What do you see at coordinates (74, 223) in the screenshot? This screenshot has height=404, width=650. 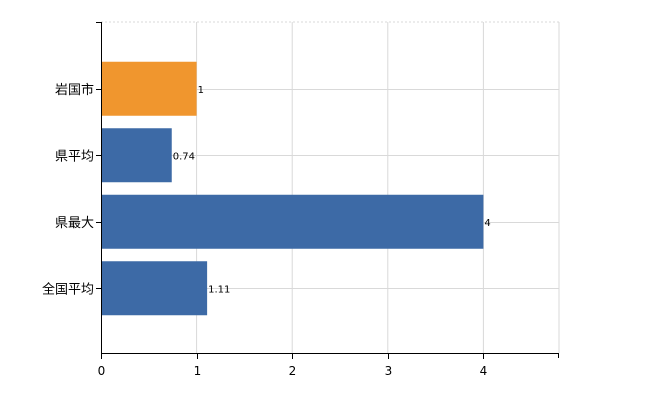 I see `category-label: 県最大` at bounding box center [74, 223].